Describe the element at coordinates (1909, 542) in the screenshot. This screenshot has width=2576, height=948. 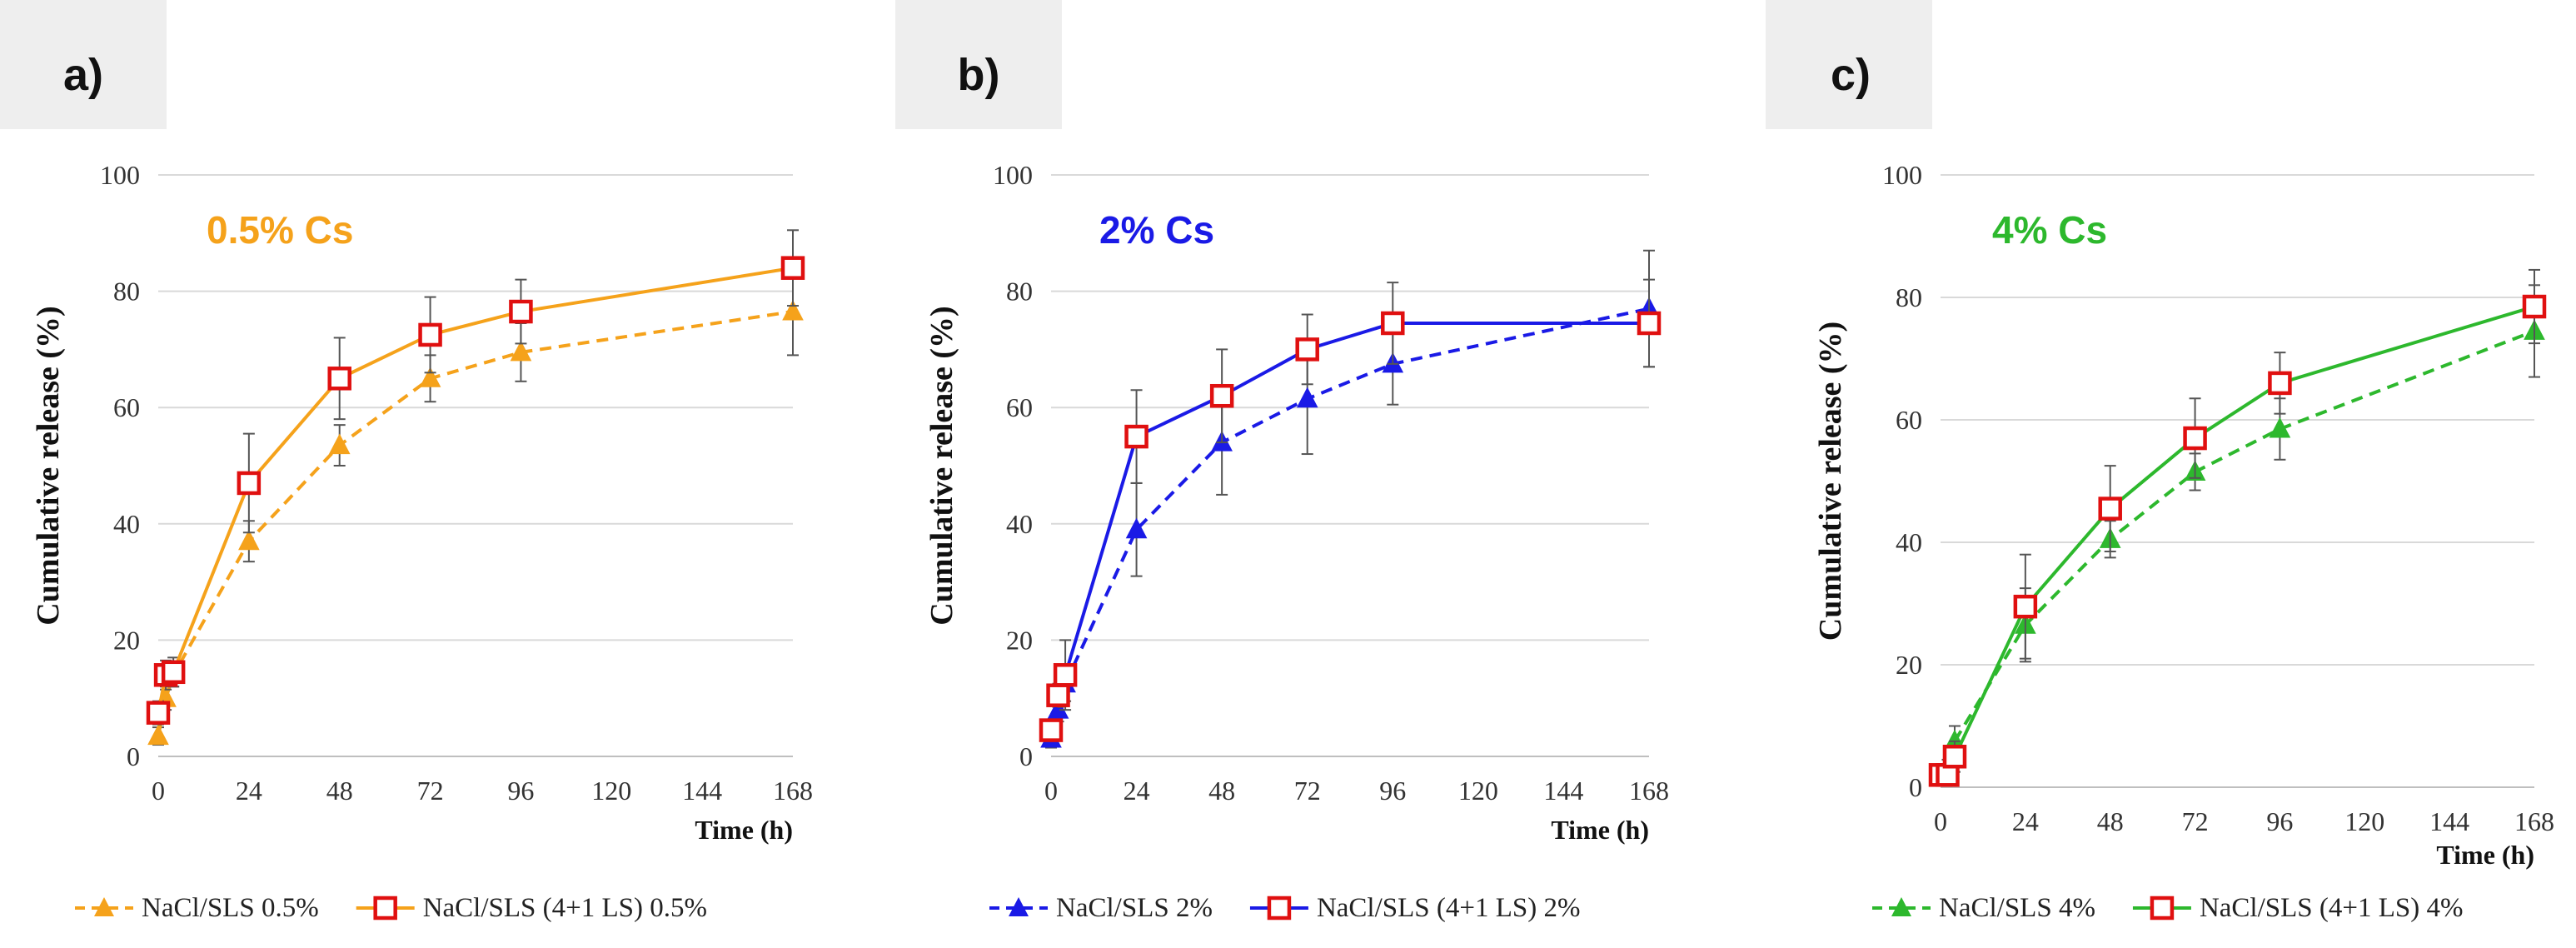
I see `y-tick-label: 40` at that location.